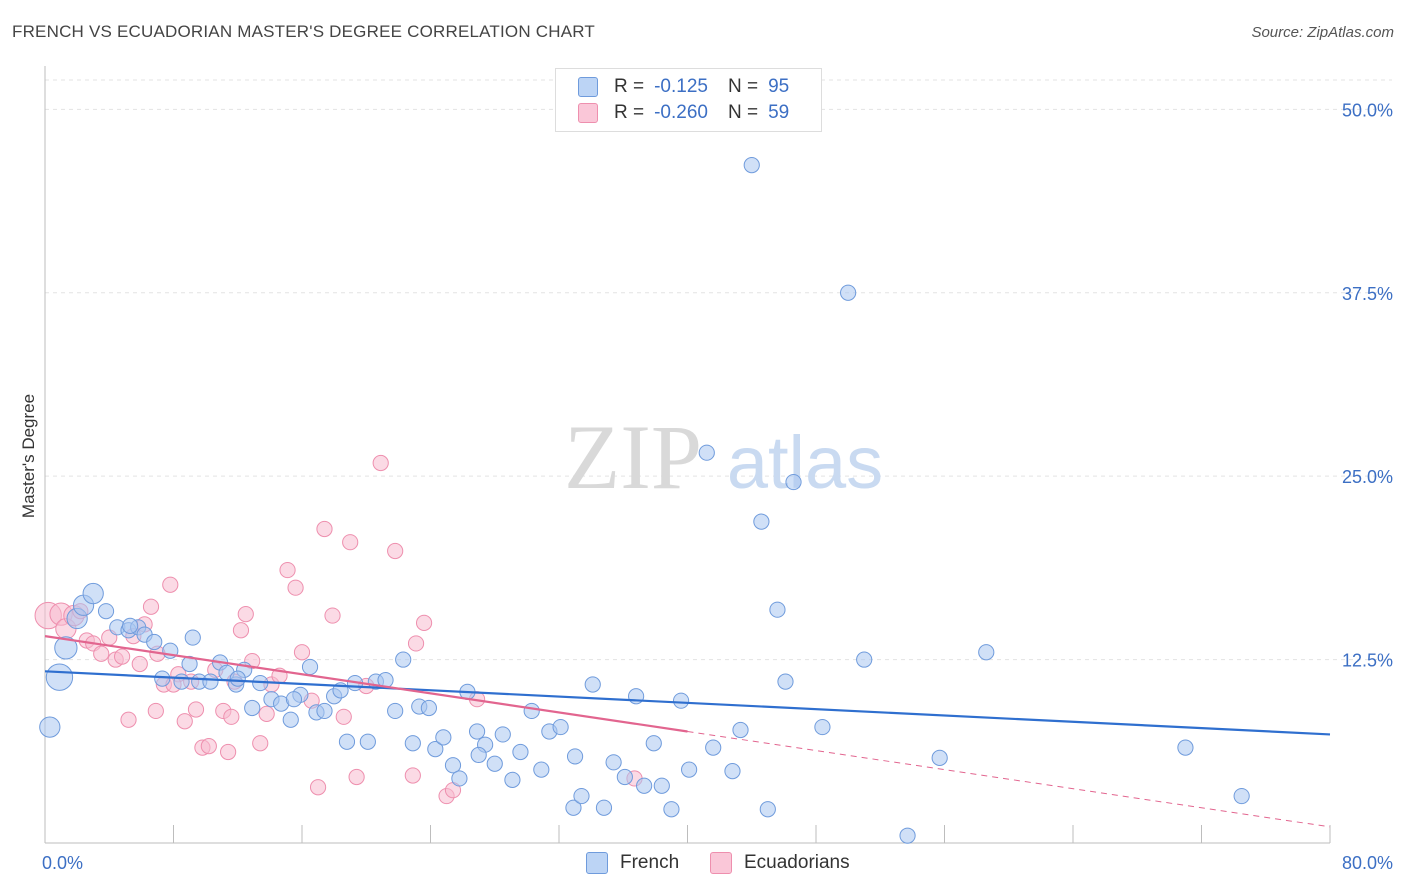  What do you see at coordinates (779, 86) in the screenshot?
I see `legend-n-value: 95` at bounding box center [779, 86].